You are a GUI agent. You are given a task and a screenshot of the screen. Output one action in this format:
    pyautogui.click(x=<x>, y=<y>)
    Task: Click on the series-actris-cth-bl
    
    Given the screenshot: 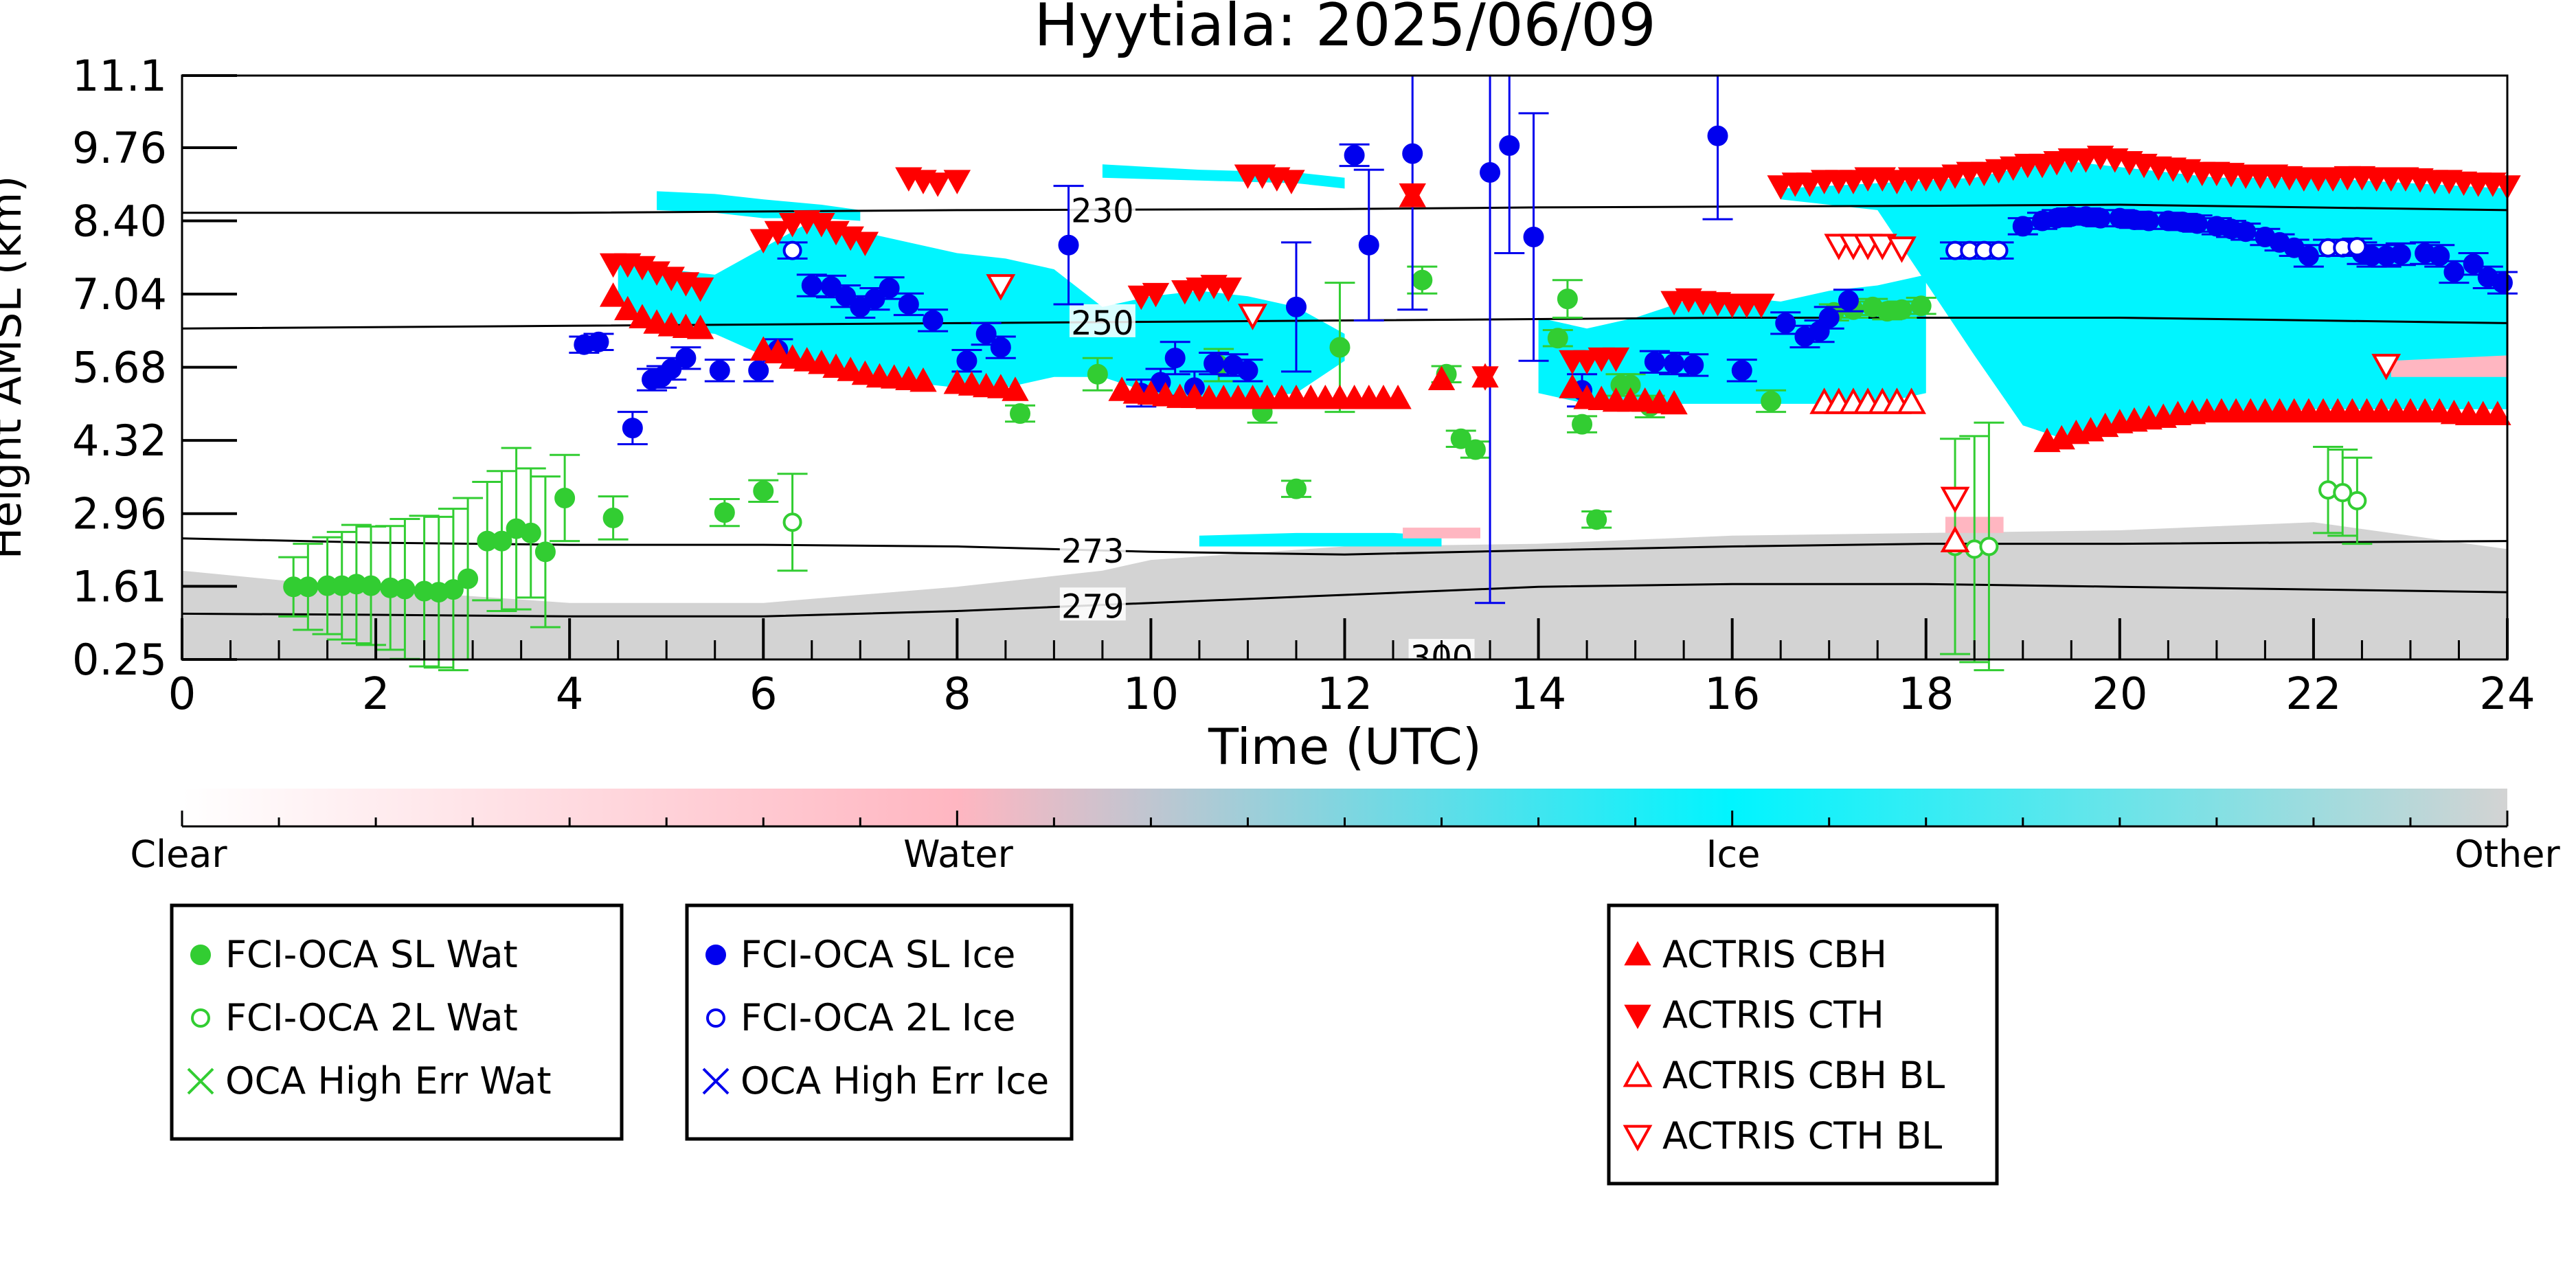 What is the action you would take?
    pyautogui.click(x=1694, y=374)
    